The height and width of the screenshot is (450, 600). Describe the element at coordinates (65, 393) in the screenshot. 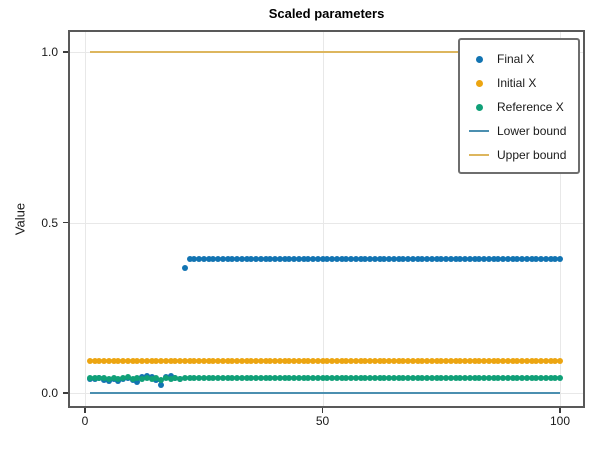

I see `y-tick-mark` at that location.